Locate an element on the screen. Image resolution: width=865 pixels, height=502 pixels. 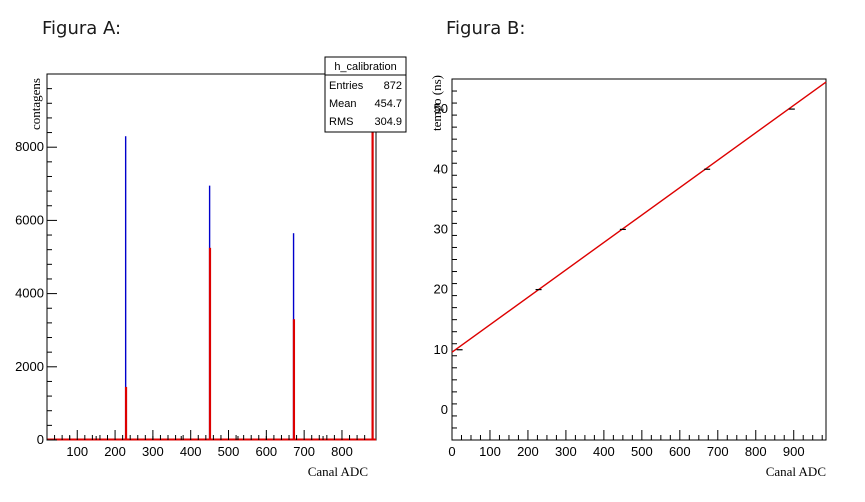
chart-b-y-tick-label: 20 is located at coordinates (441, 289).